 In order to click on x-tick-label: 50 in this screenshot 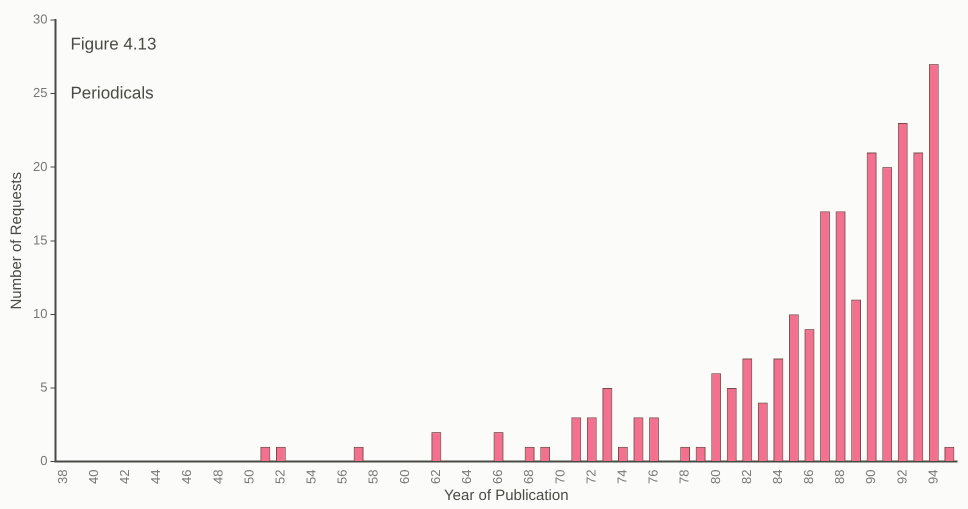, I will do `click(248, 477)`.